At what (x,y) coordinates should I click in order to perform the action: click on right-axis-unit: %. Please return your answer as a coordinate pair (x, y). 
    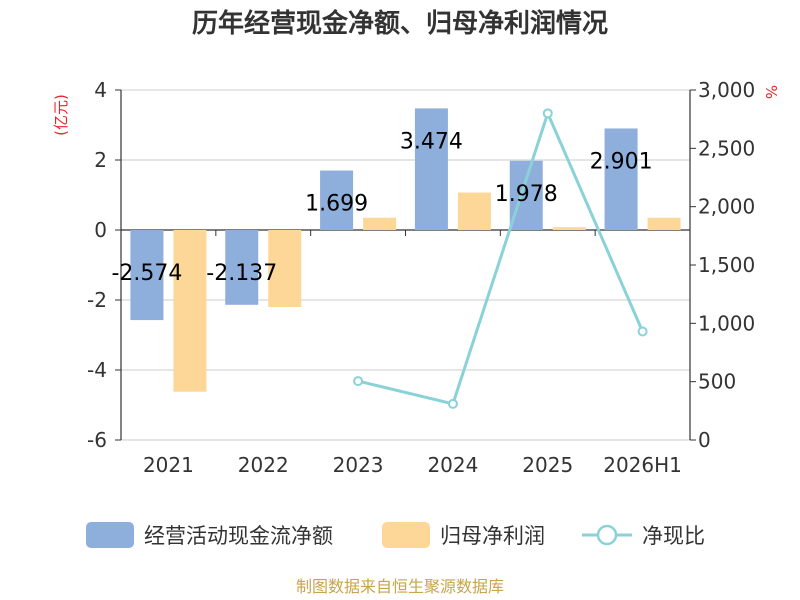
    Looking at the image, I should click on (771, 92).